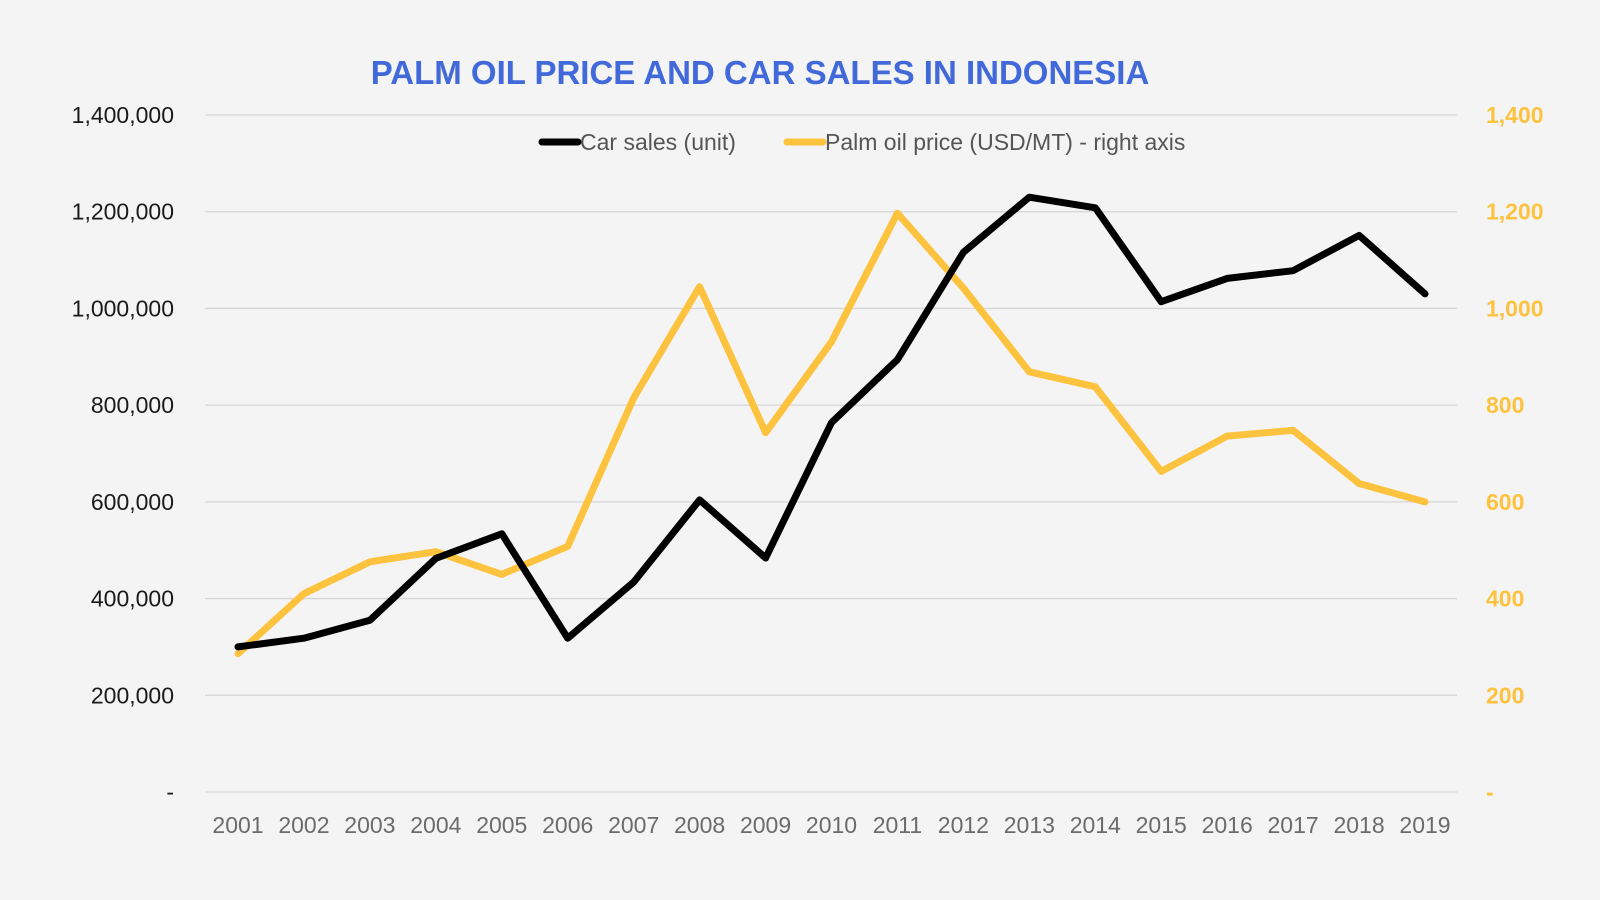  What do you see at coordinates (132, 599) in the screenshot?
I see `y-left-tick-label: 400,000` at bounding box center [132, 599].